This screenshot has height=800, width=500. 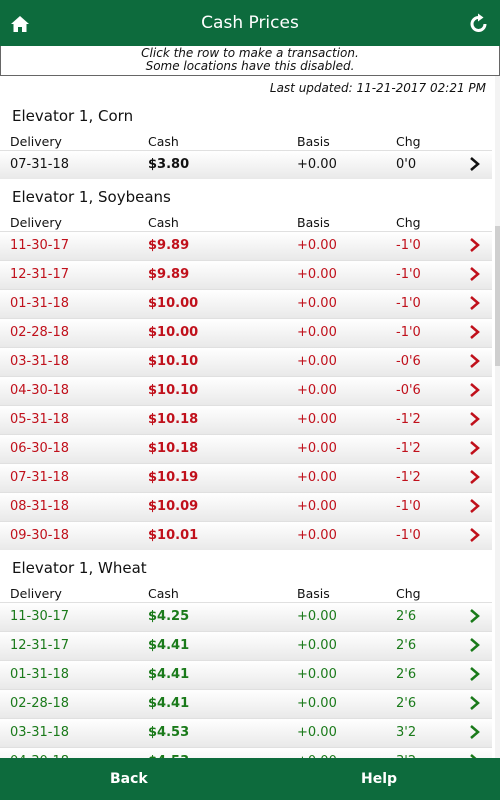 I want to click on app-footer: Back Help, so click(x=250, y=779).